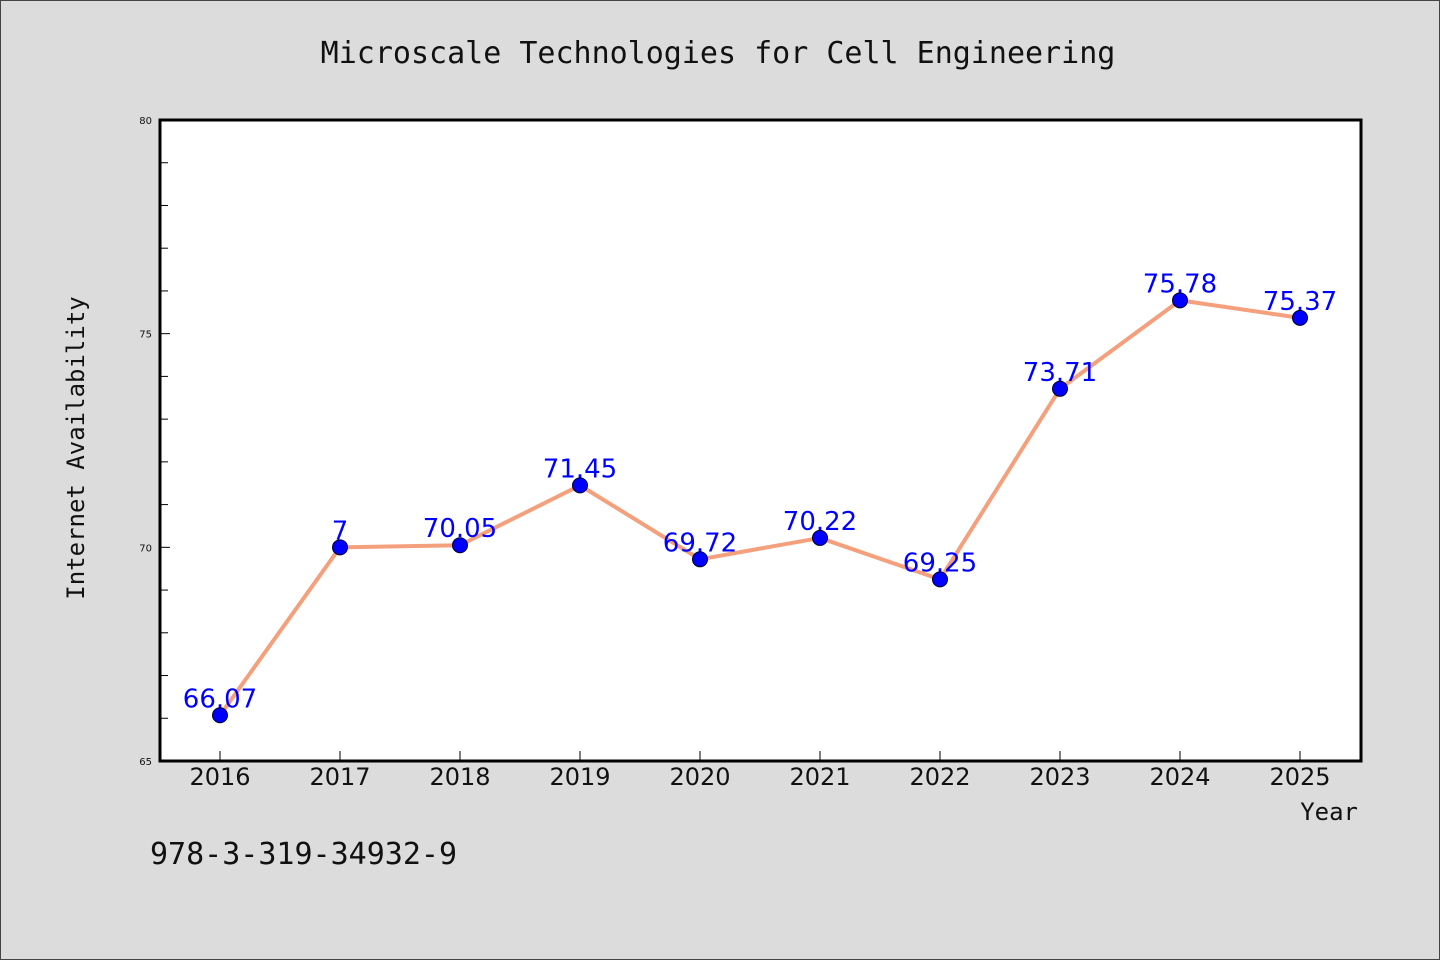 This screenshot has width=1440, height=960. I want to click on x-axis-ticks: 2016 2017 2018 2019 2020 2021 2022 2023 2024 2025, so click(760, 771).